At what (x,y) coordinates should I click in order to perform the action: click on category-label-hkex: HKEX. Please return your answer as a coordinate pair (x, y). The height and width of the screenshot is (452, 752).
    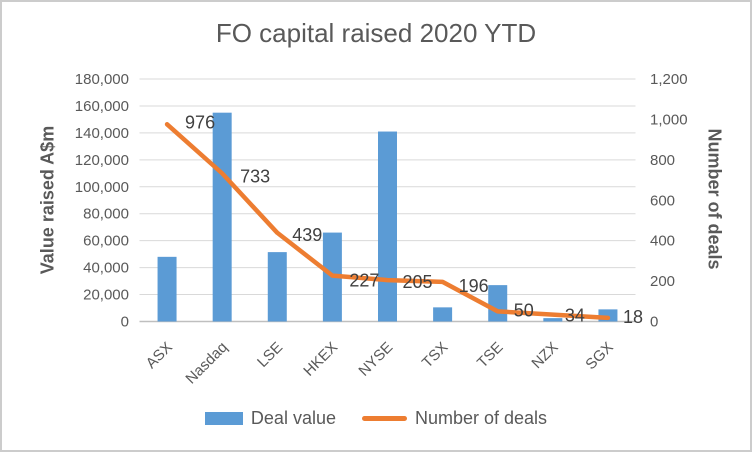
    Looking at the image, I should click on (320, 359).